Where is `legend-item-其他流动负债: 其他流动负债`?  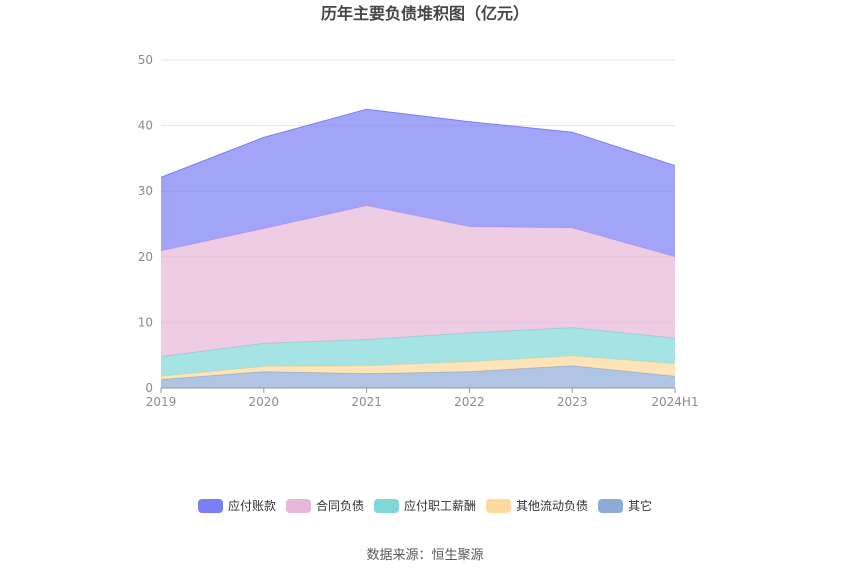 legend-item-其他流动负债: 其他流动负债 is located at coordinates (537, 506).